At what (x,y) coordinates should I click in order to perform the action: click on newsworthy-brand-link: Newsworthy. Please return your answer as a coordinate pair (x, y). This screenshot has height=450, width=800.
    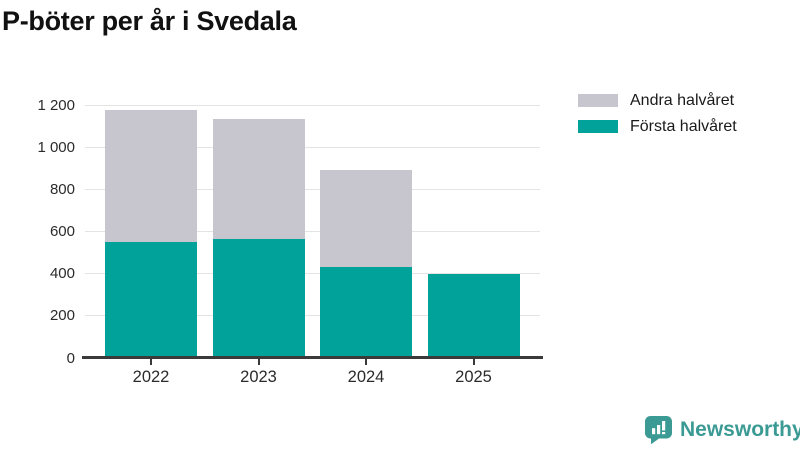
    Looking at the image, I should click on (722, 430).